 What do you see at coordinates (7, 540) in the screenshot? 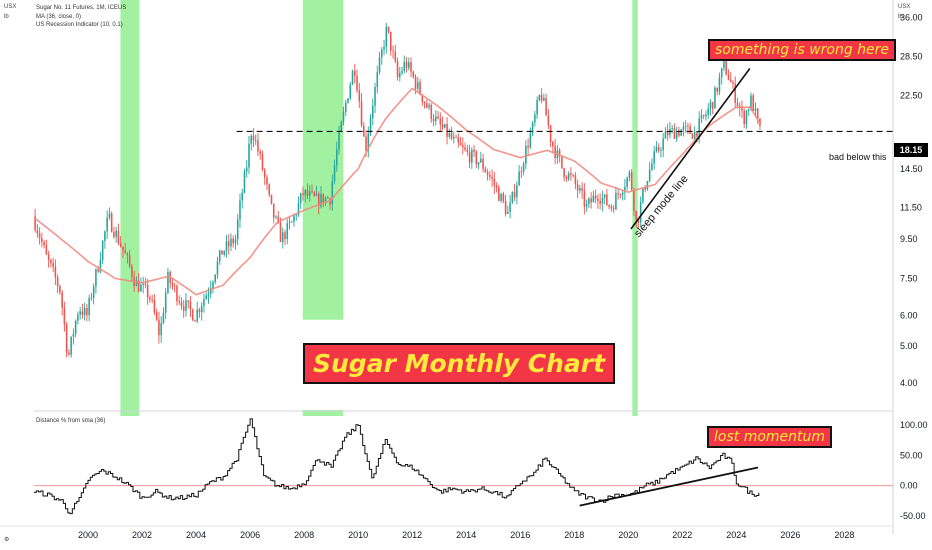
I see `settings-gear-icon: ⚙` at bounding box center [7, 540].